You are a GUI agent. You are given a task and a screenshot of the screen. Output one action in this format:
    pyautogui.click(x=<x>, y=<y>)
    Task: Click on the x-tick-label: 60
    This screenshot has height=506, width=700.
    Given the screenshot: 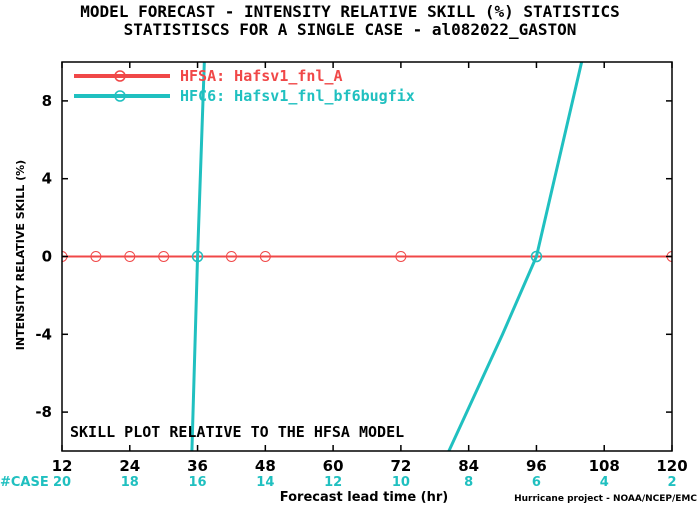 What is the action you would take?
    pyautogui.click(x=333, y=466)
    